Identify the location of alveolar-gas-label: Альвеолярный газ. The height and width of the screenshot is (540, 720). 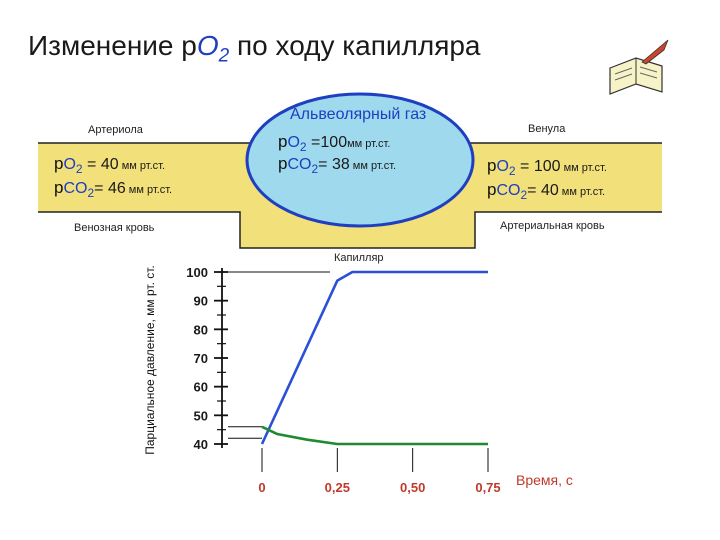
(358, 114).